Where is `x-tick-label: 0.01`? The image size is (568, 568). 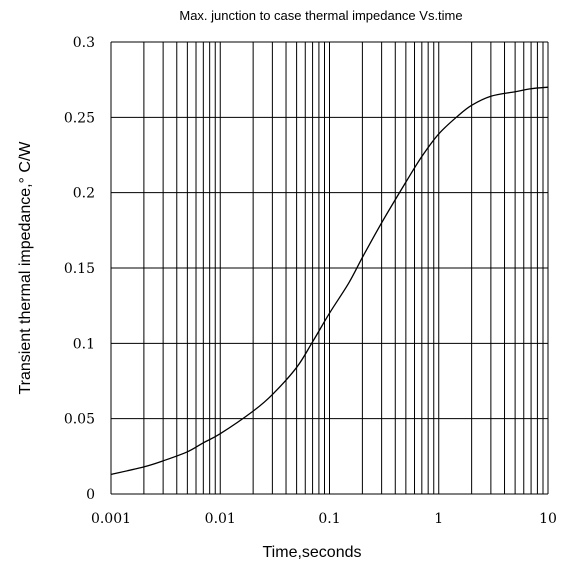
x-tick-label: 0.01 is located at coordinates (220, 519).